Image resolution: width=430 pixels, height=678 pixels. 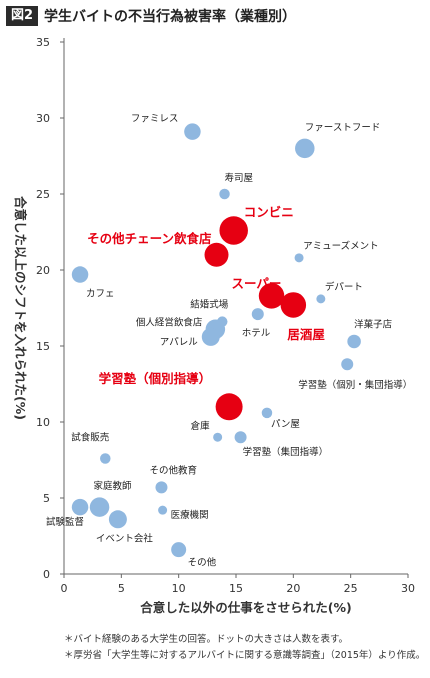 I want to click on bubble-label: スーパー, so click(x=257, y=283).